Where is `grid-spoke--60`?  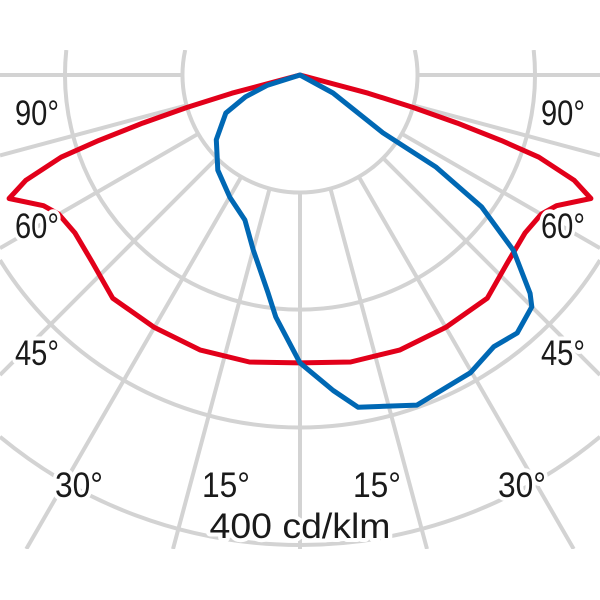
grid-spoke--60 is located at coordinates (100, 191).